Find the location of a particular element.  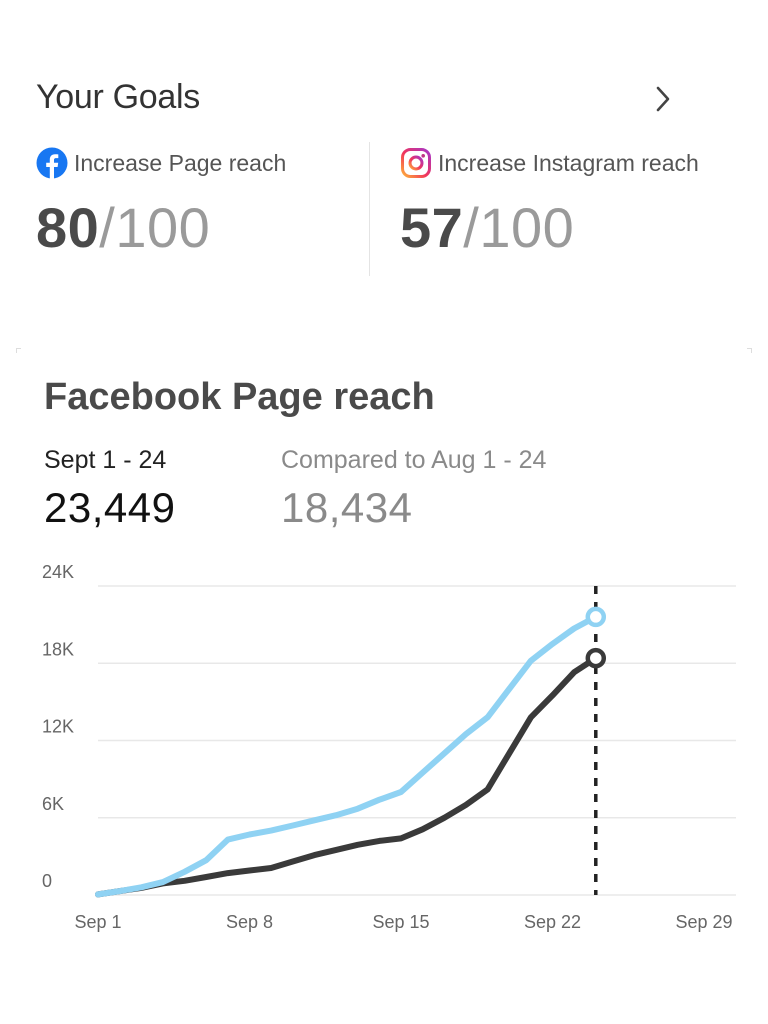

goal-score: 80/100 is located at coordinates (201, 227).